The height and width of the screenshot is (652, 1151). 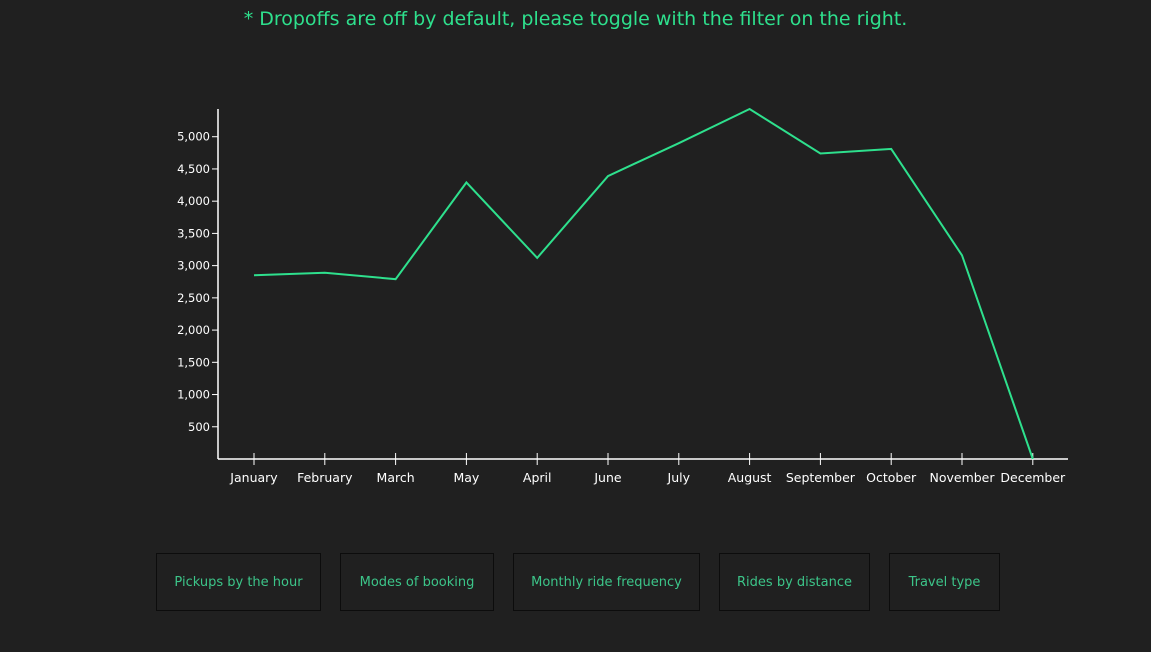 What do you see at coordinates (193, 137) in the screenshot?
I see `y-tick-label: 5,000` at bounding box center [193, 137].